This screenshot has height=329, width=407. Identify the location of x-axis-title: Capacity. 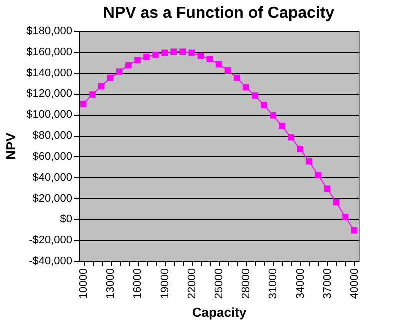
(220, 312).